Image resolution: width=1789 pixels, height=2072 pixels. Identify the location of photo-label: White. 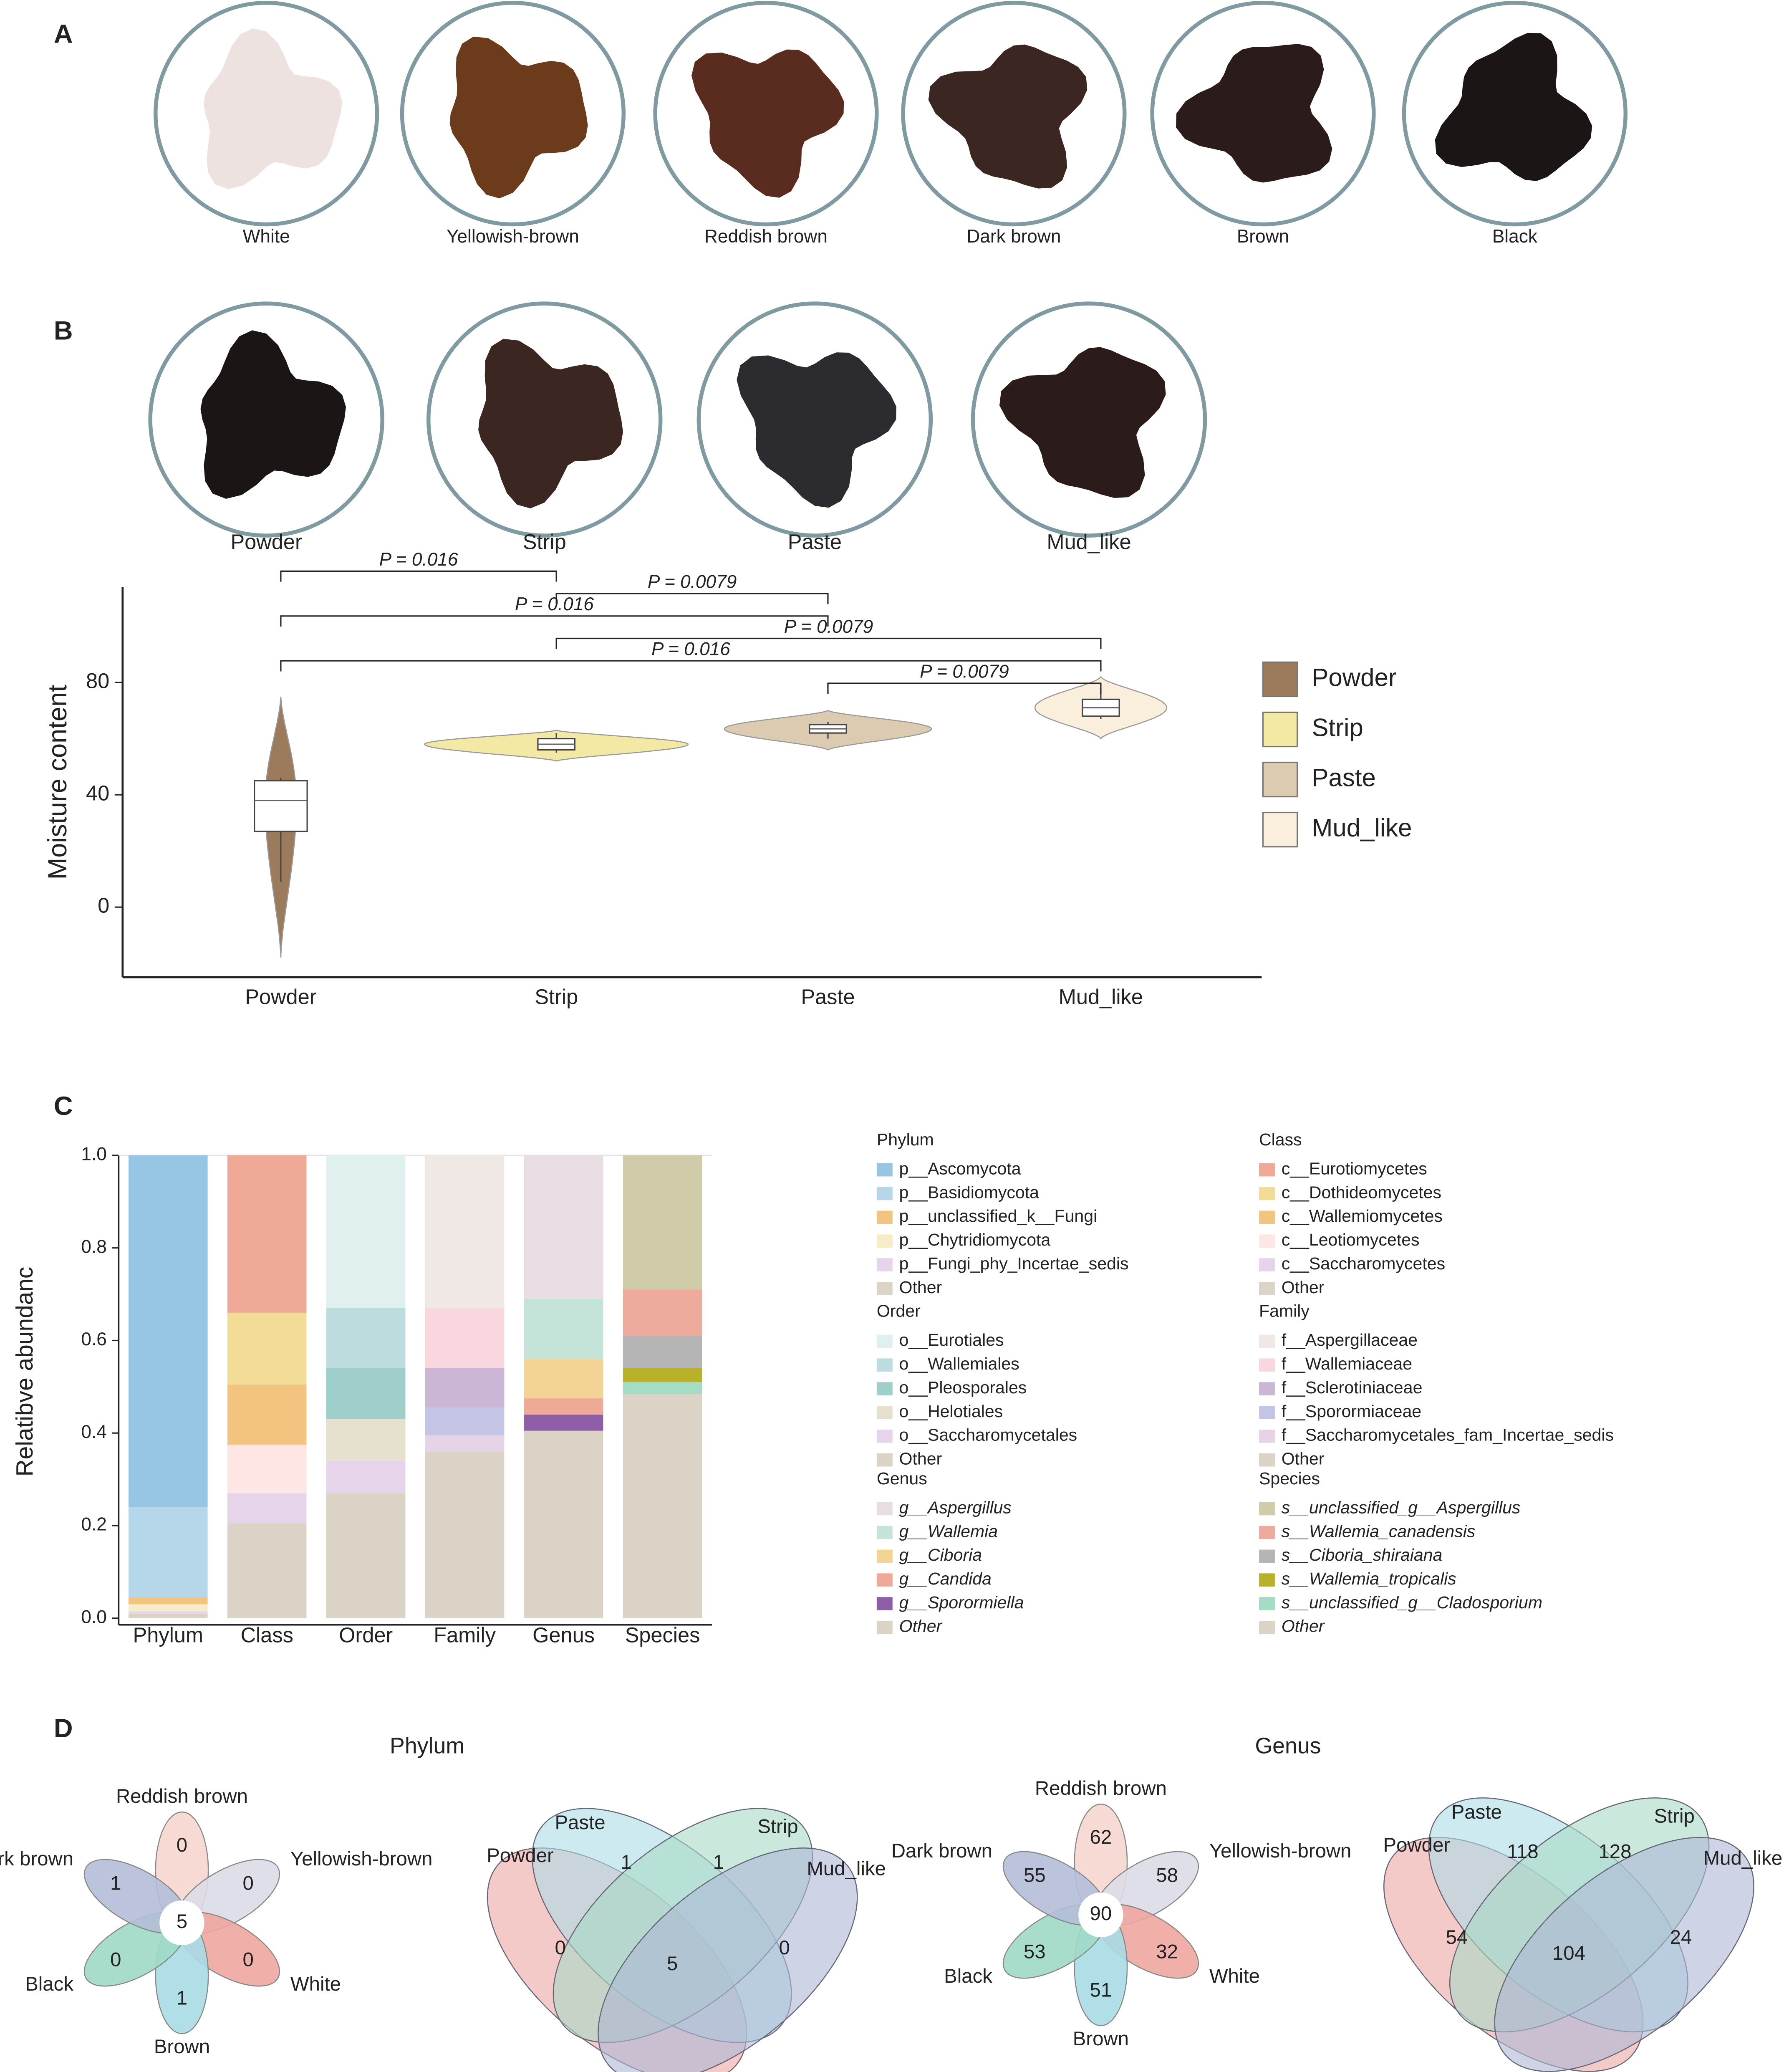
(266, 236).